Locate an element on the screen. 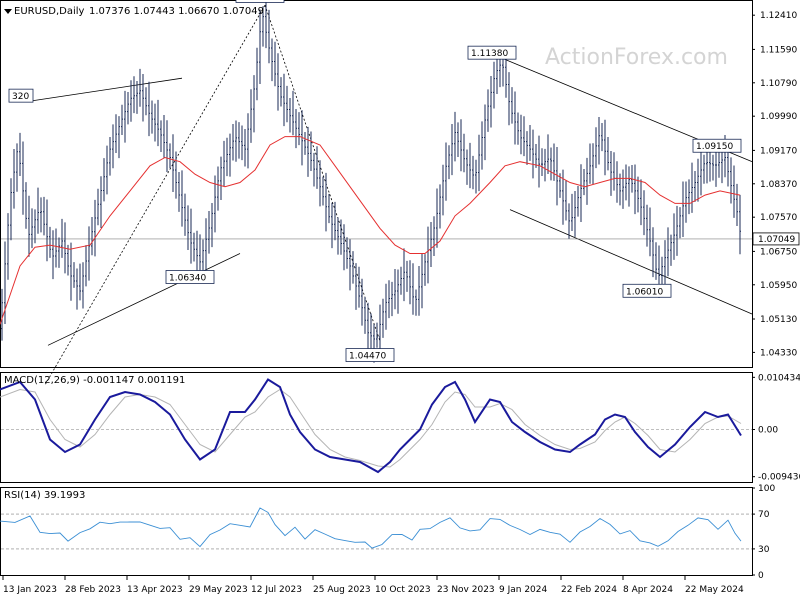  macd-line is located at coordinates (371, 426).